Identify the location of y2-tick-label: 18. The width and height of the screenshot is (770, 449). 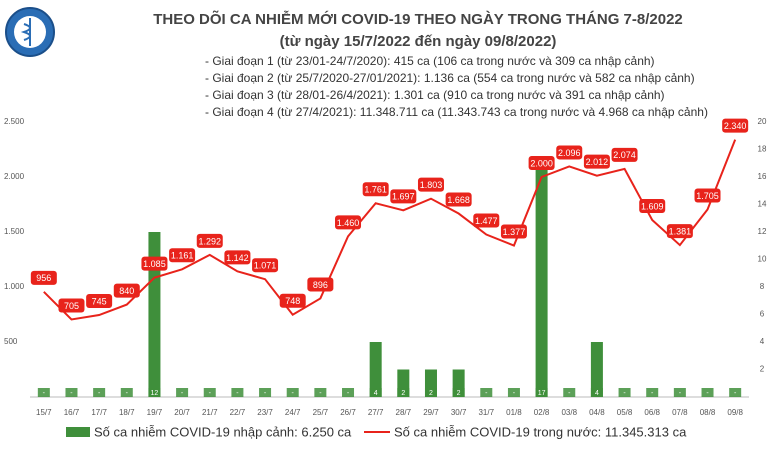
(762, 149).